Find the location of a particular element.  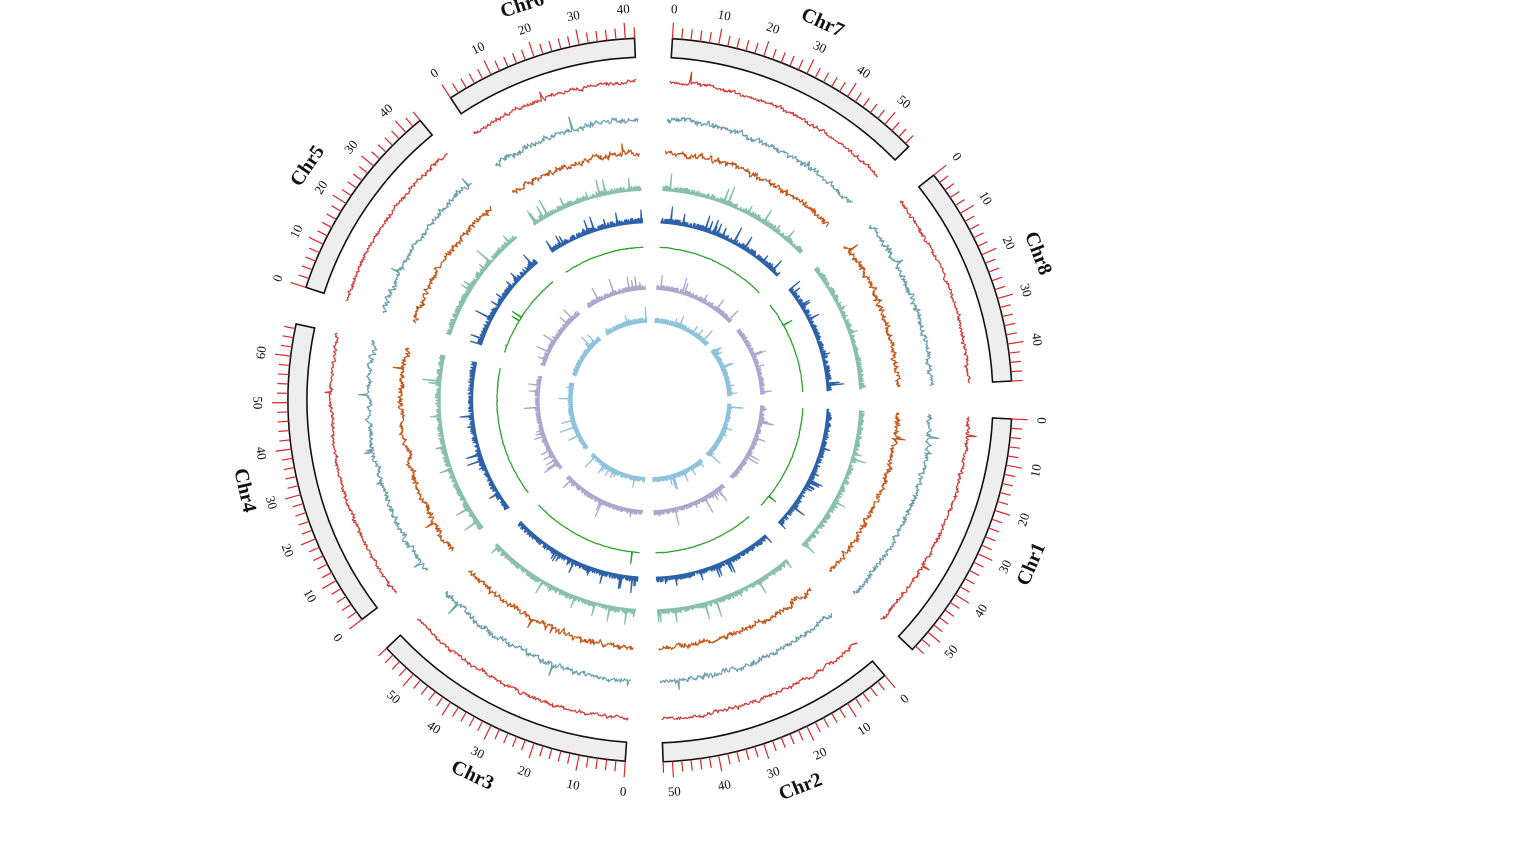

track-4-chr5 is located at coordinates (481, 285).